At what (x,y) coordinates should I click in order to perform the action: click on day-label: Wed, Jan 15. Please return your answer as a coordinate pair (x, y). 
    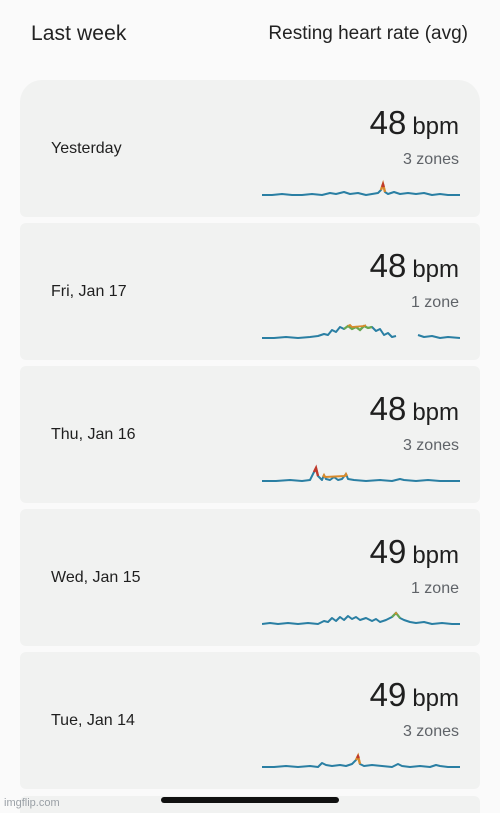
    Looking at the image, I should click on (96, 577).